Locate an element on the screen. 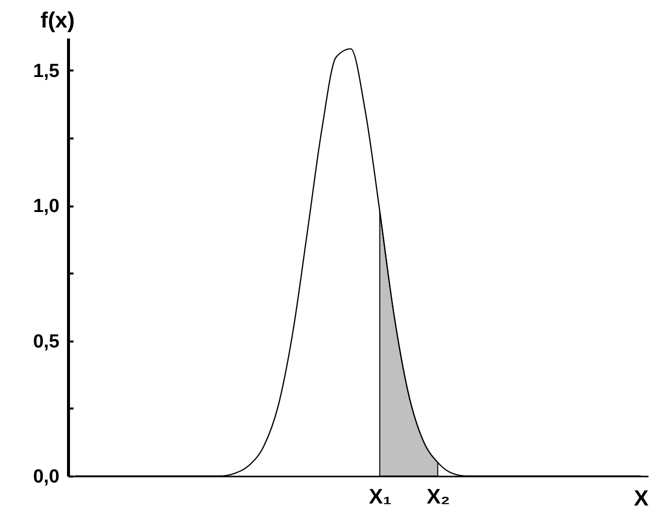 The image size is (666, 524). x-tick-label: X₂ is located at coordinates (438, 497).